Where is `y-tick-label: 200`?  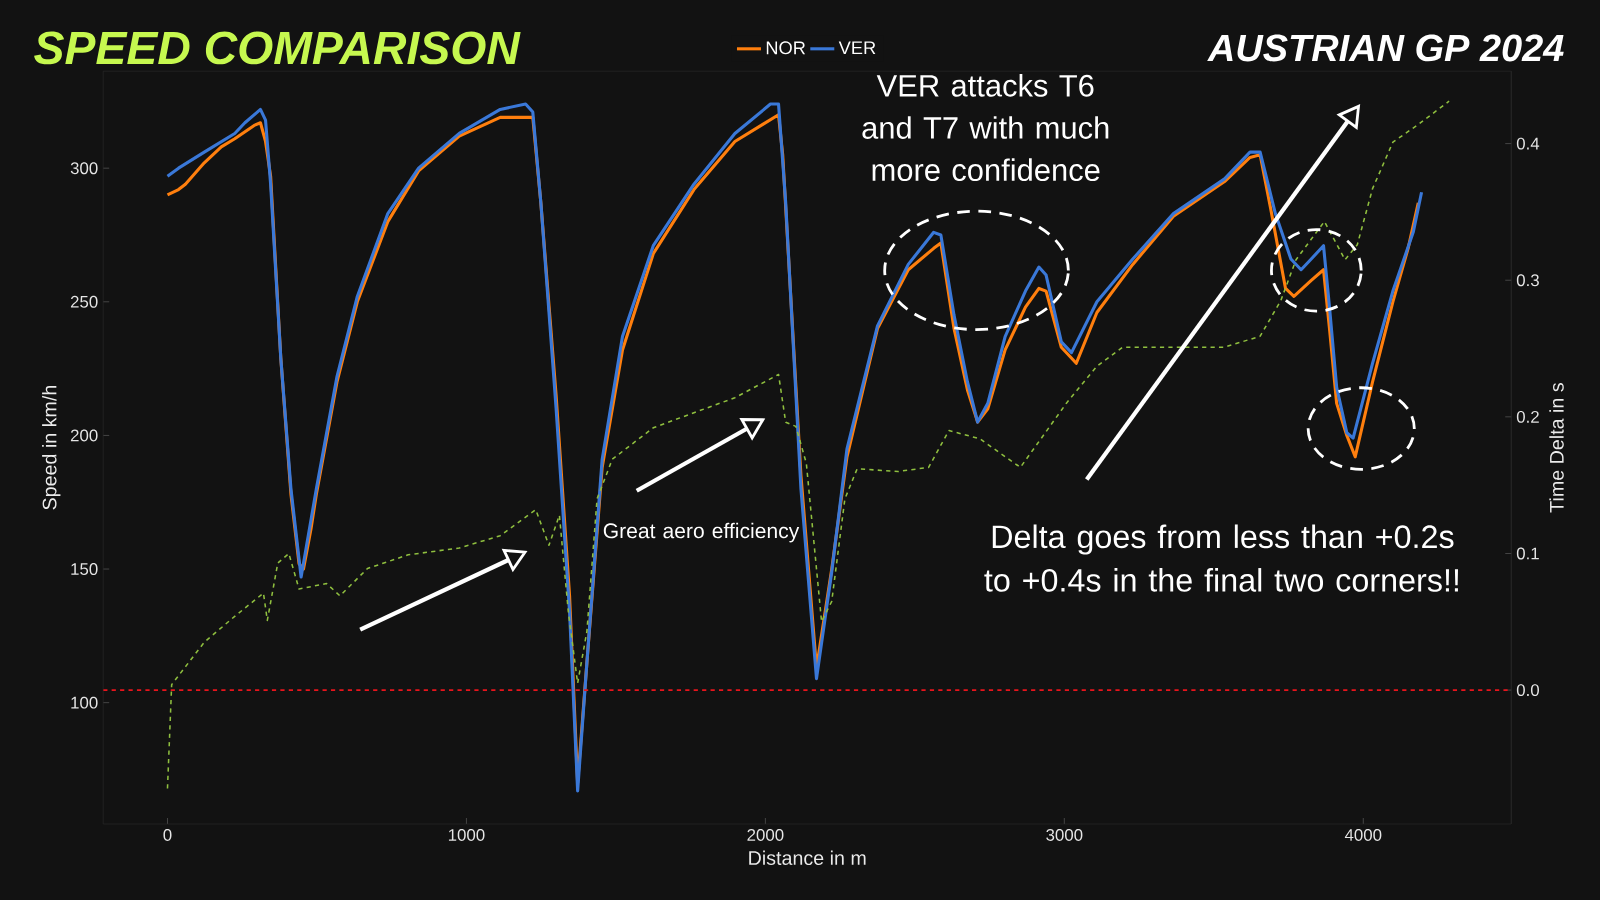 y-tick-label: 200 is located at coordinates (84, 435).